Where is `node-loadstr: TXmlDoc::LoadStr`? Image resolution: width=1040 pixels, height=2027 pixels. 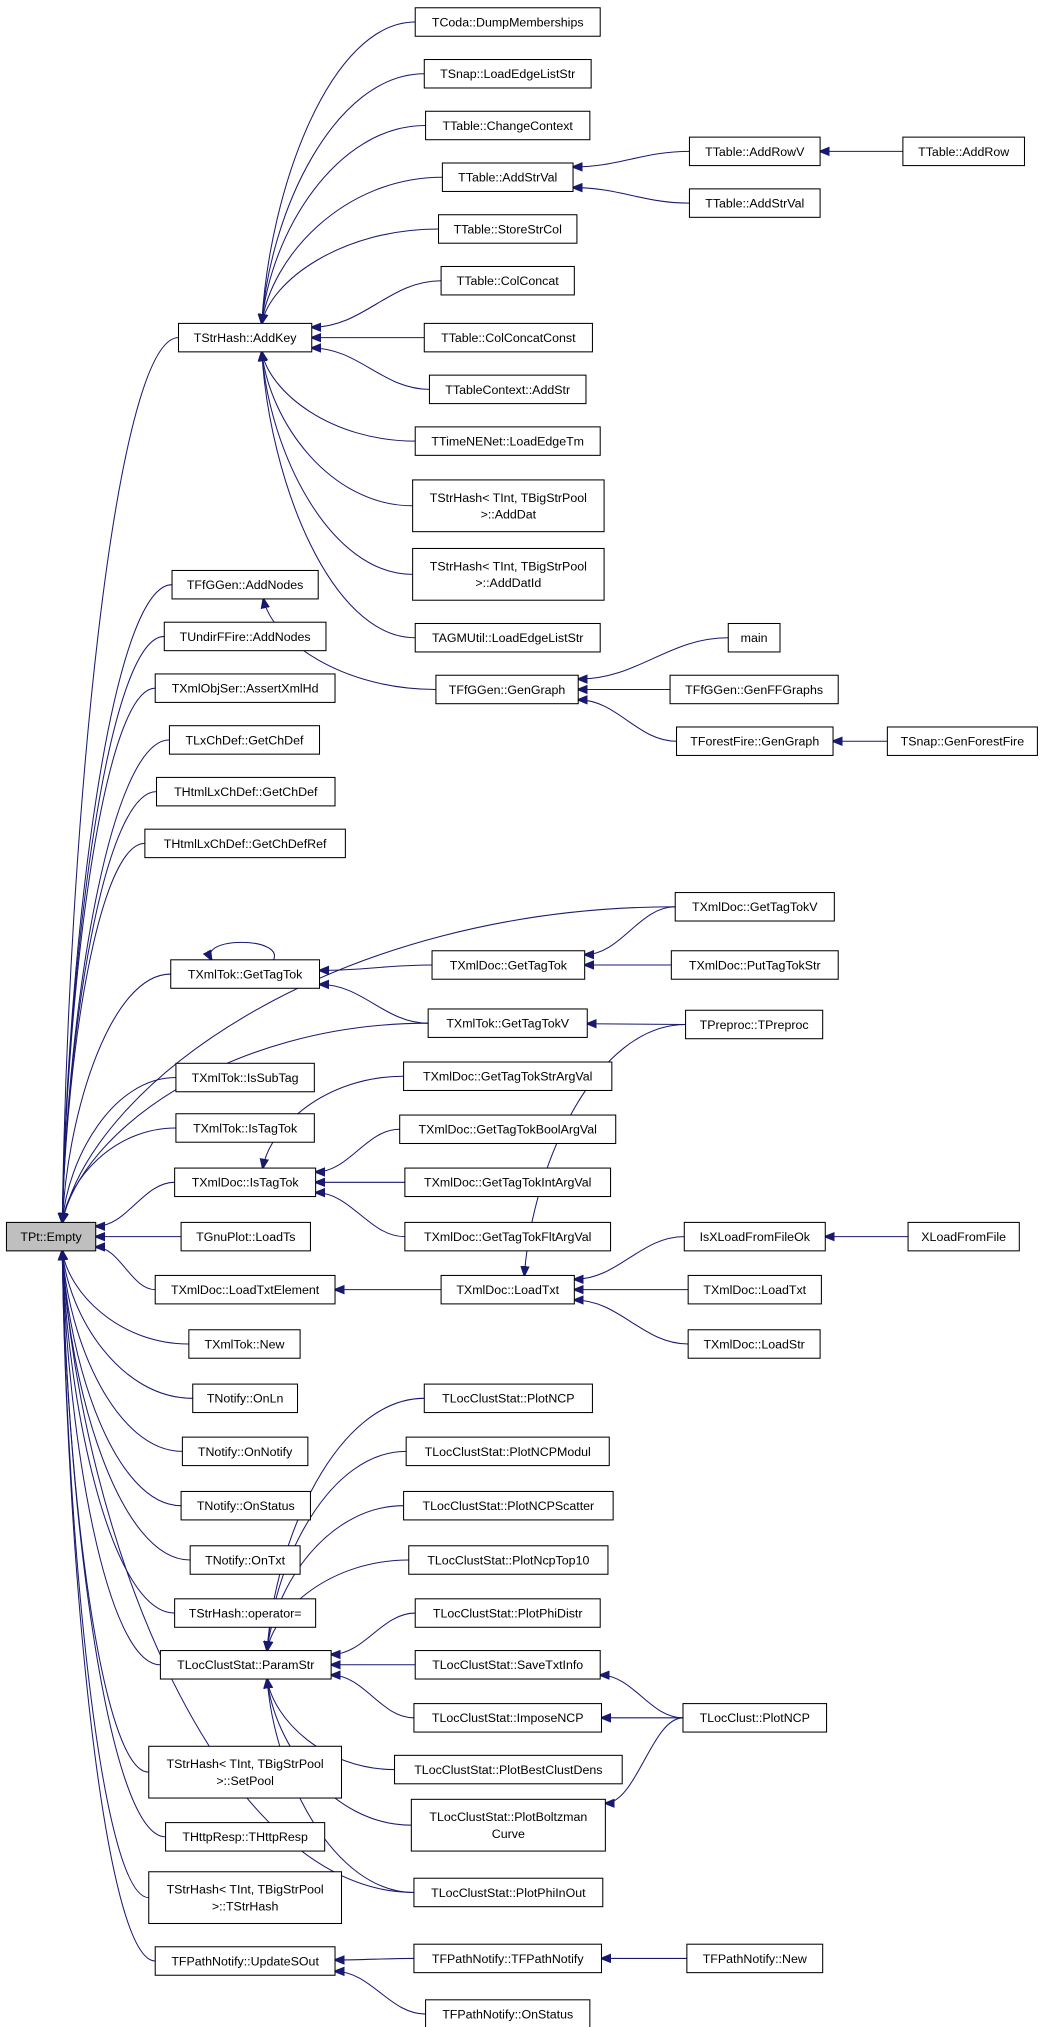
node-loadstr: TXmlDoc::LoadStr is located at coordinates (754, 1344).